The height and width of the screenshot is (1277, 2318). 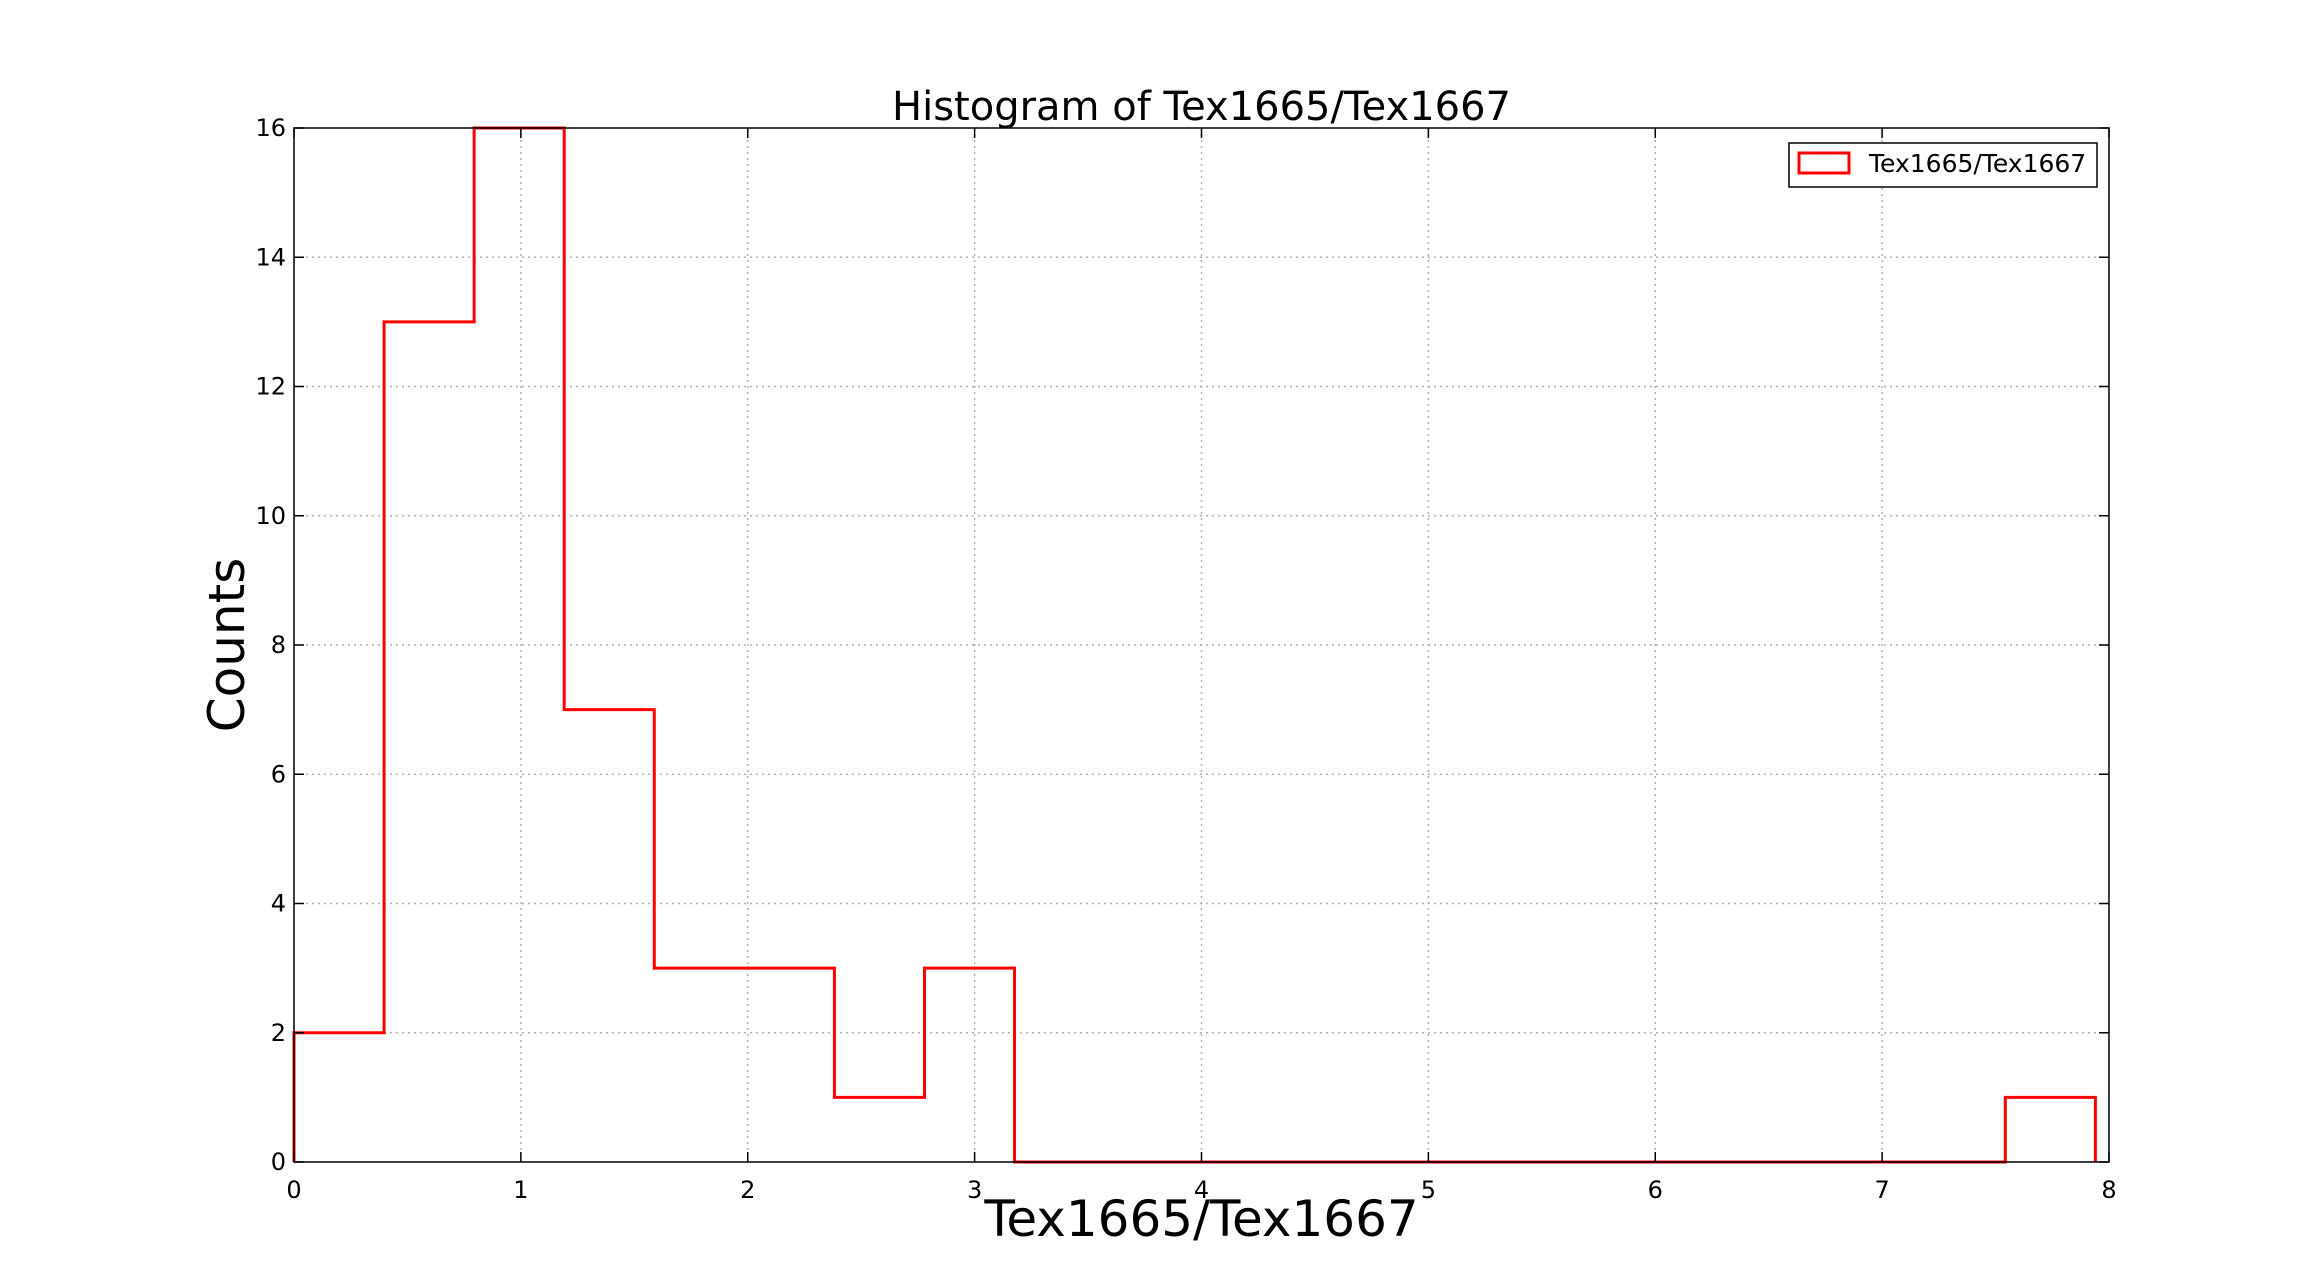 What do you see at coordinates (270, 645) in the screenshot?
I see `y-tick-labels: 0 2 4 6 8 10 12 14 16` at bounding box center [270, 645].